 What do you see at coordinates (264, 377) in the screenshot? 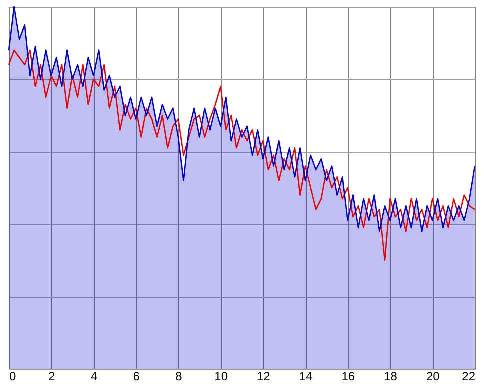
I see `x-tick-label: 12` at bounding box center [264, 377].